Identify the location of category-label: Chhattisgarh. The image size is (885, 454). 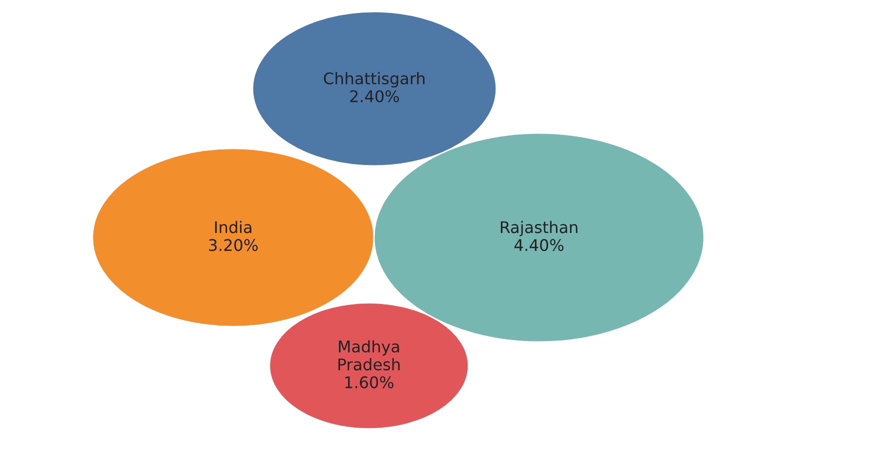
(374, 80).